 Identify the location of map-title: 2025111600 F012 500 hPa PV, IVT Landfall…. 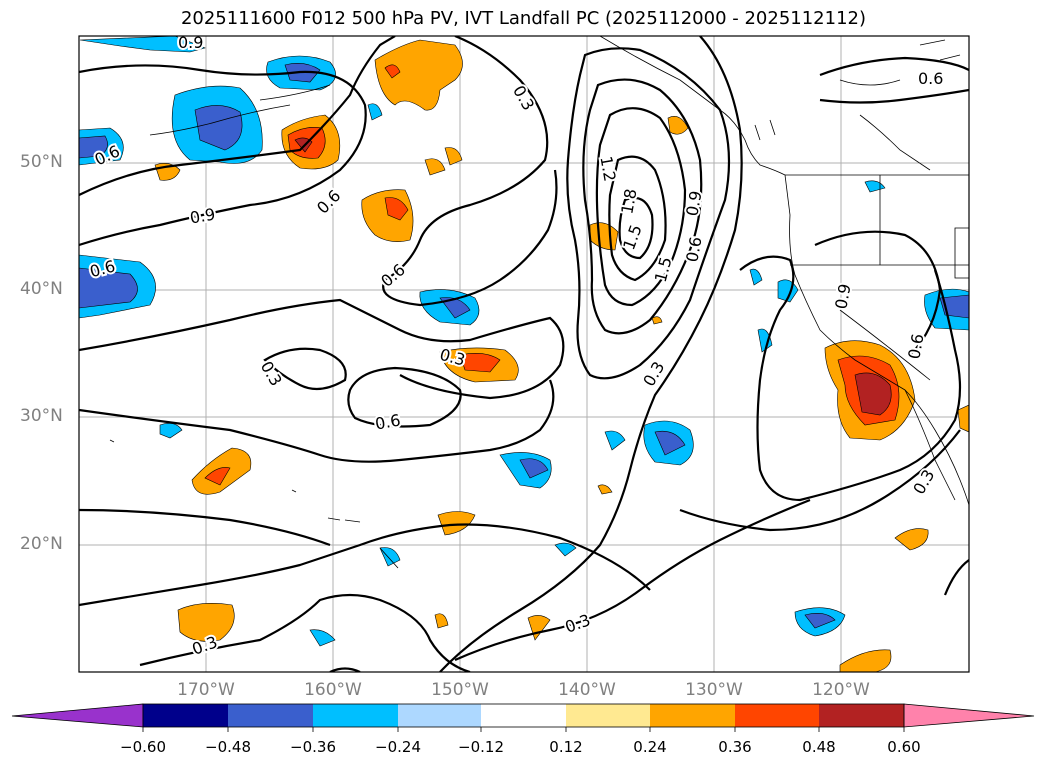
(523, 18).